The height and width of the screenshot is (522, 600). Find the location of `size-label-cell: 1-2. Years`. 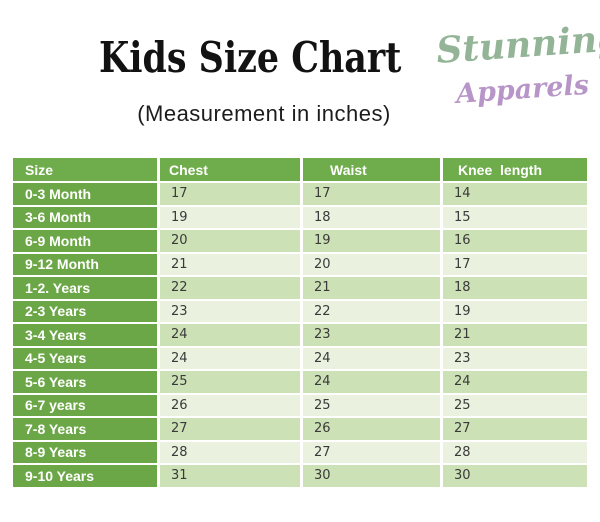

size-label-cell: 1-2. Years is located at coordinates (86, 289).